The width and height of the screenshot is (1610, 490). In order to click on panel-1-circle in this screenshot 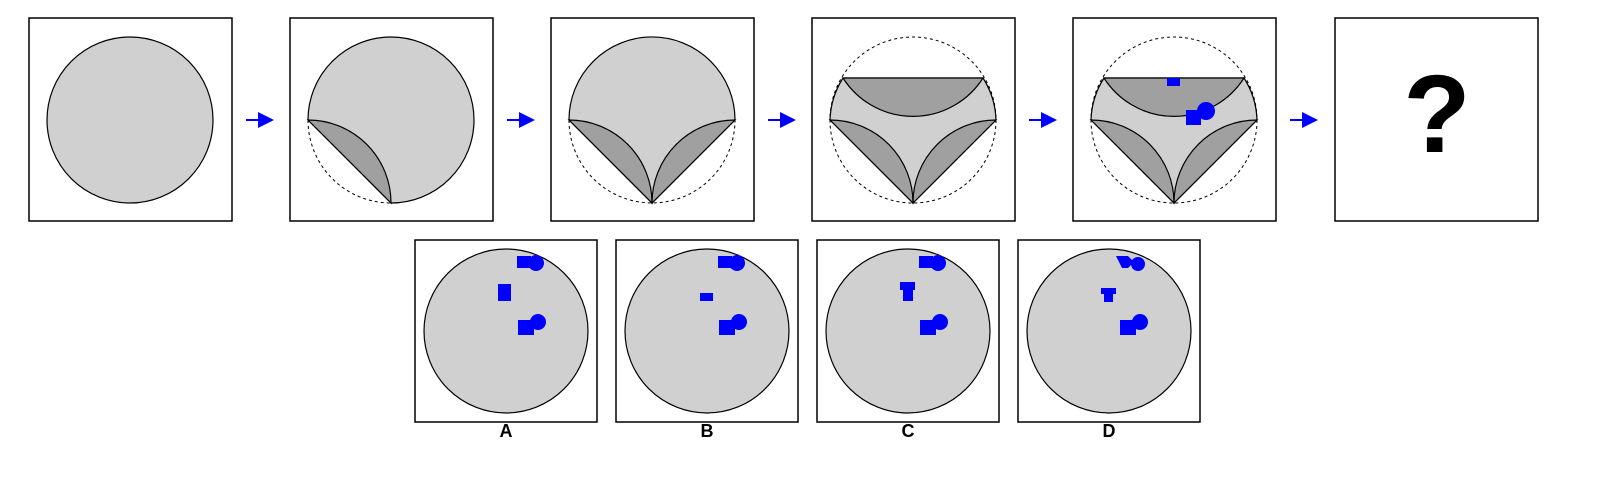, I will do `click(130, 120)`.